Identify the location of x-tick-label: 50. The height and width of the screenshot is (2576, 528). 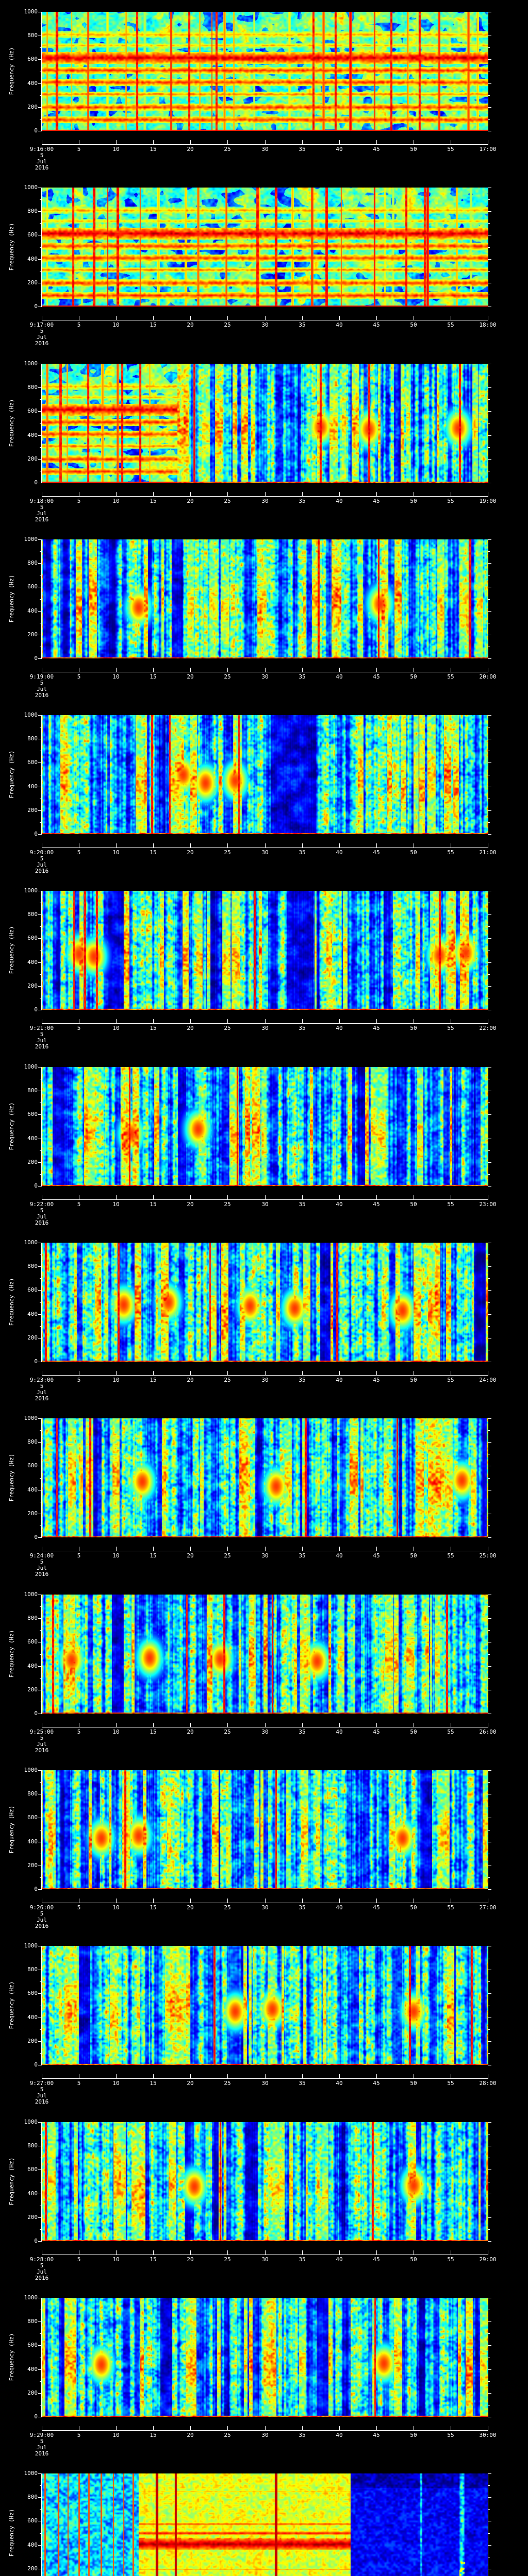
(413, 149).